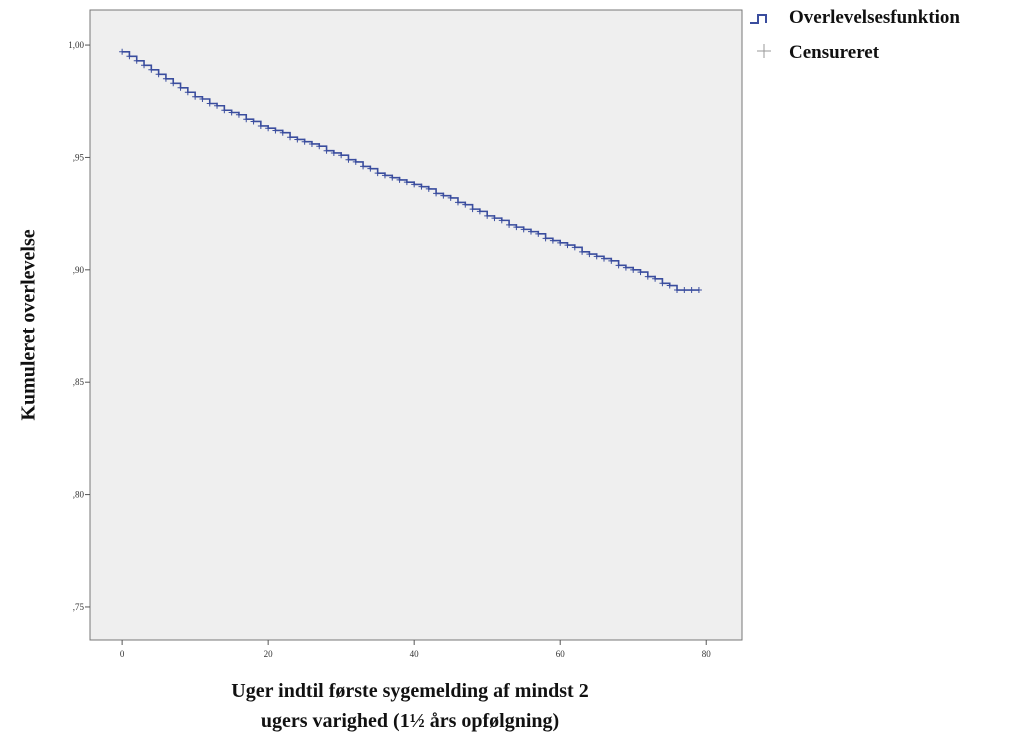 The width and height of the screenshot is (1031, 740). I want to click on legend-plus-icon, so click(764, 51).